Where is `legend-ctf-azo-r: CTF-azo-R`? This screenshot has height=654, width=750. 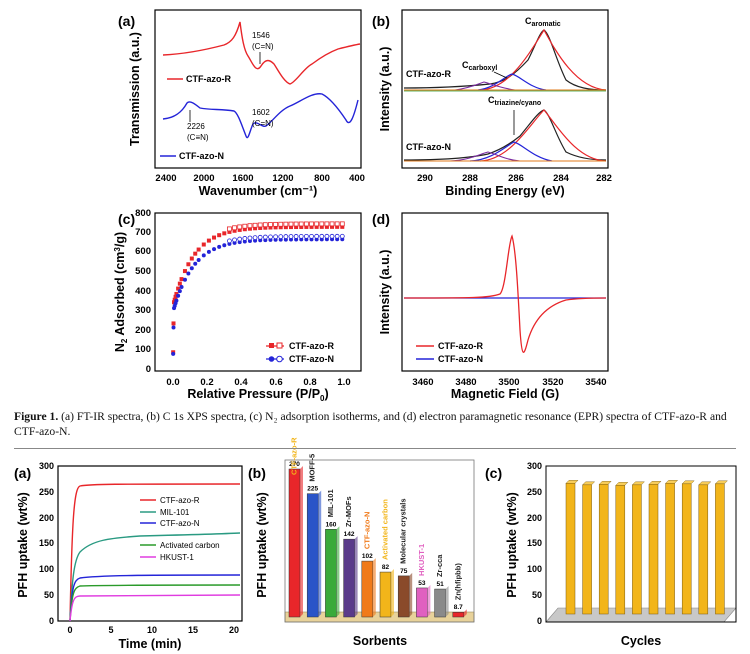
legend-ctf-azo-r: CTF-azo-R is located at coordinates (208, 79).